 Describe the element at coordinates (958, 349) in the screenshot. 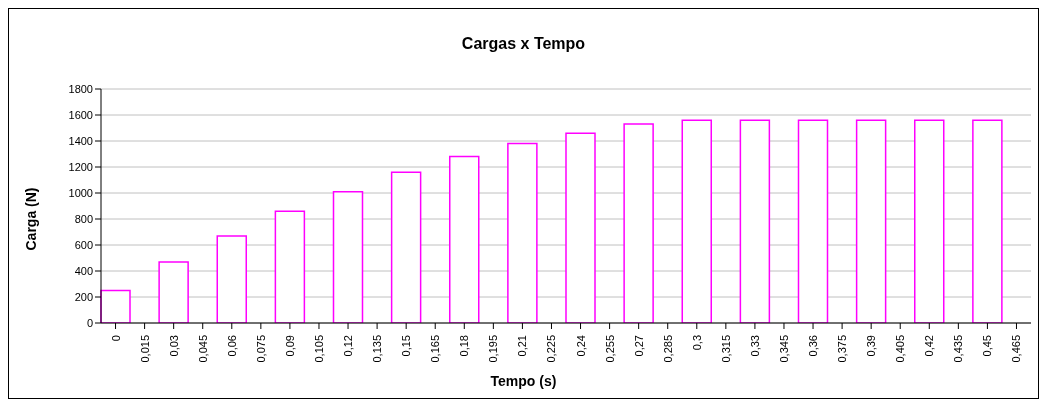

I see `x-tick-label: 0,435` at that location.